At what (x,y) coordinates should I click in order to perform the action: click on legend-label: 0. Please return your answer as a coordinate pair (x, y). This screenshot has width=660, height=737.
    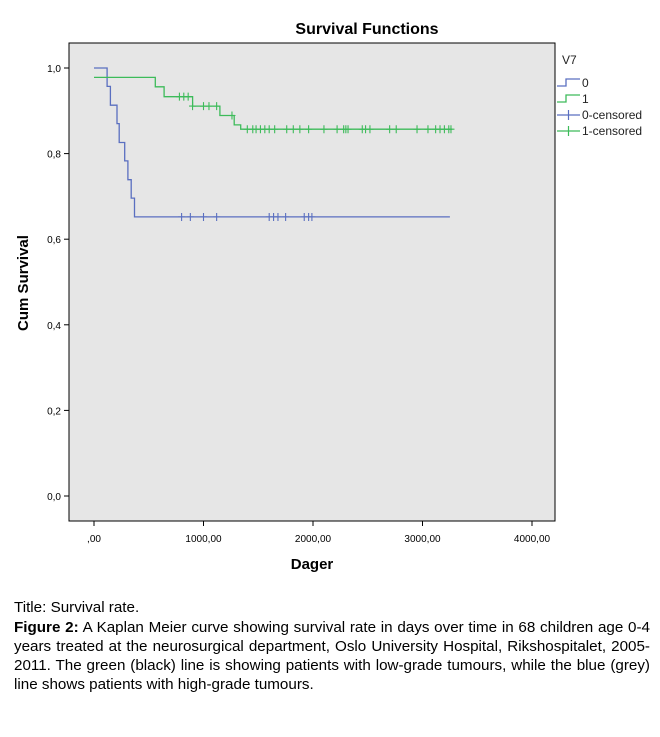
    Looking at the image, I should click on (585, 83).